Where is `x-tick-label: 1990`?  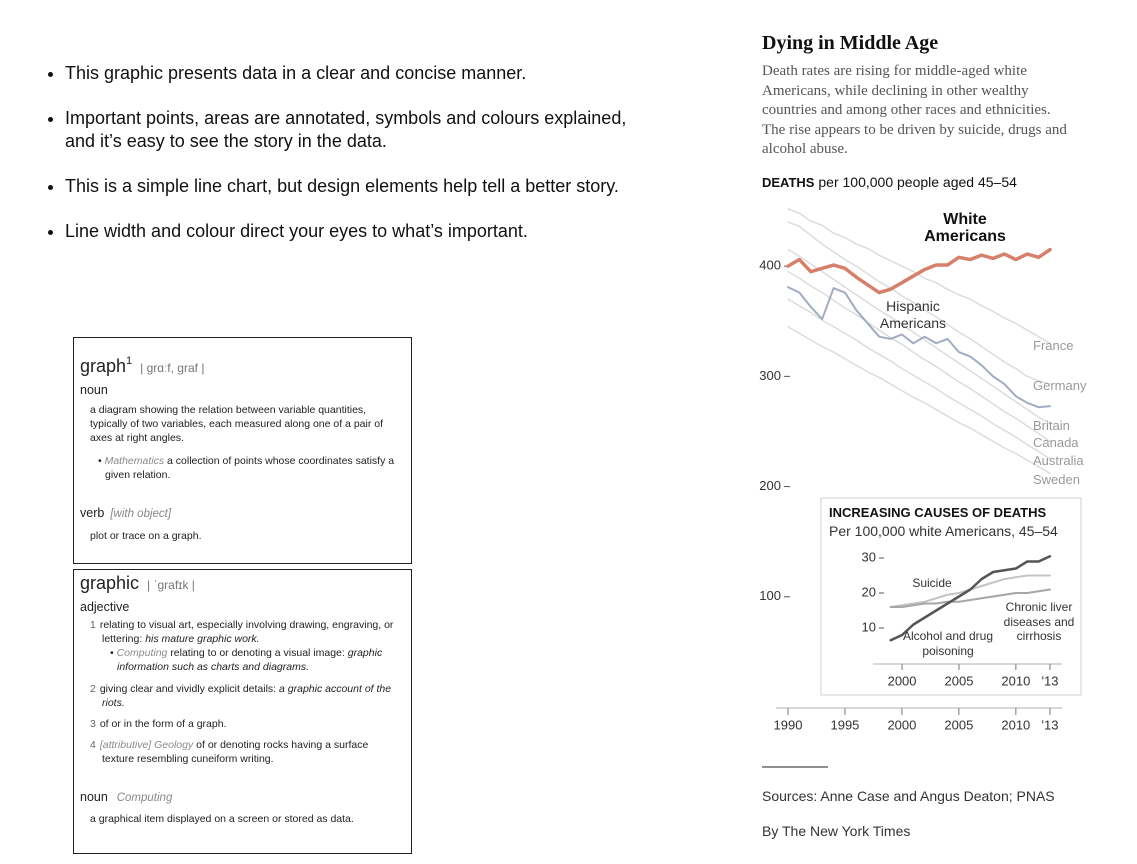 x-tick-label: 1990 is located at coordinates (788, 724).